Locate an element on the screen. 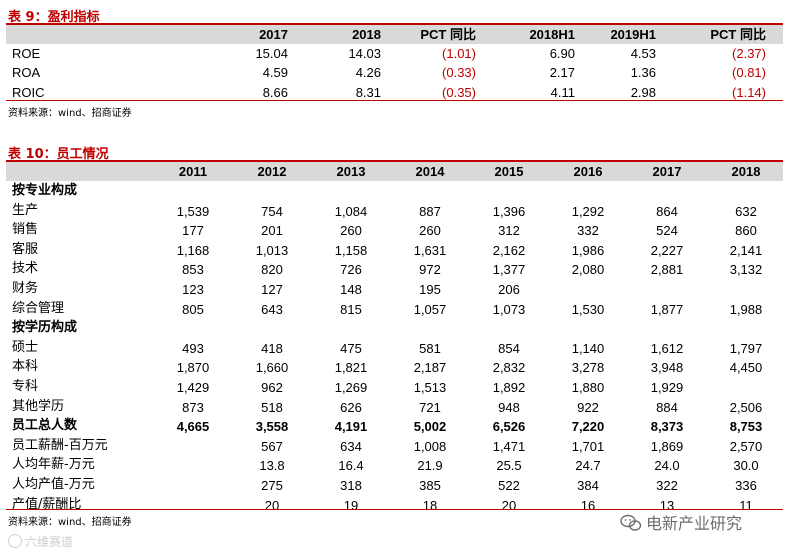  table10-cell: 522 is located at coordinates (509, 485).